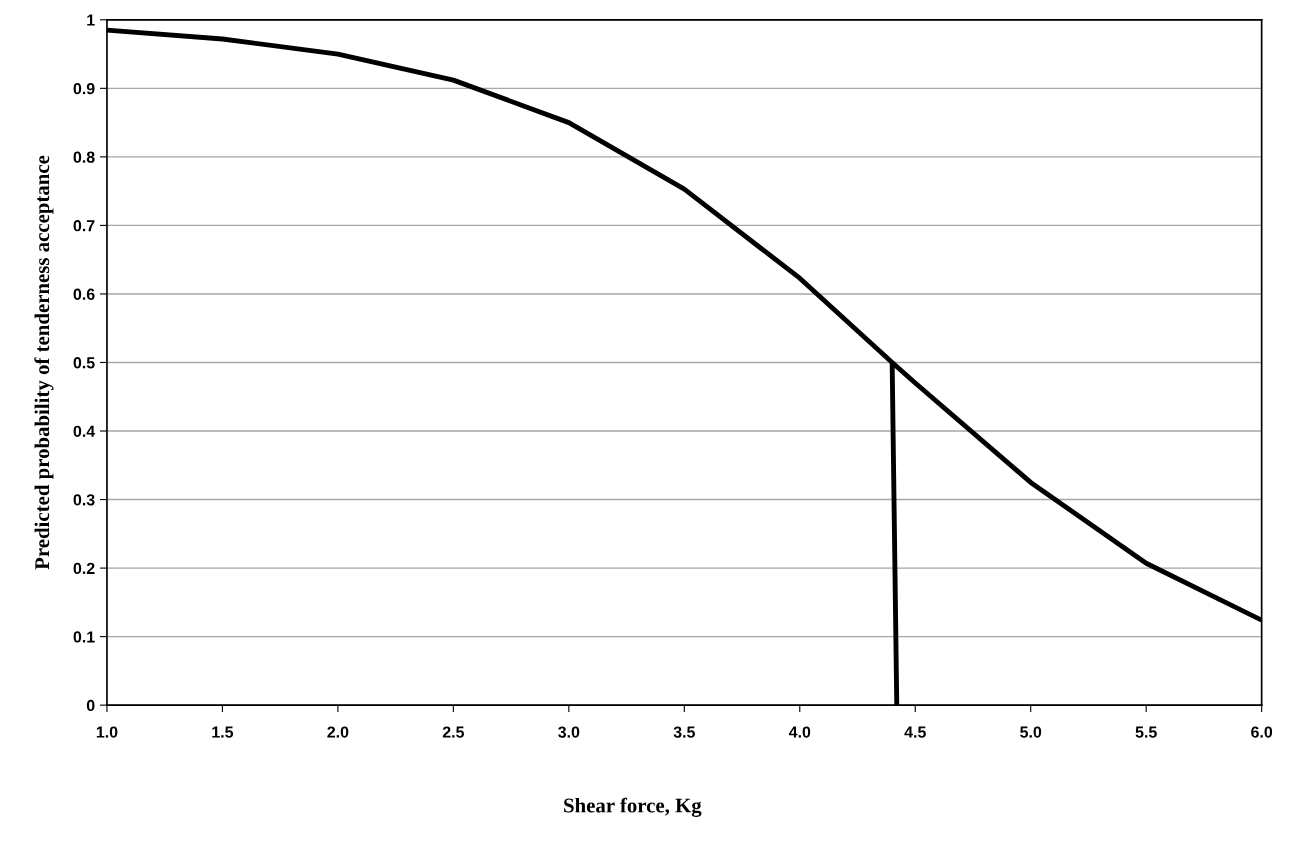  I want to click on y-tick-label: 1, so click(91, 20).